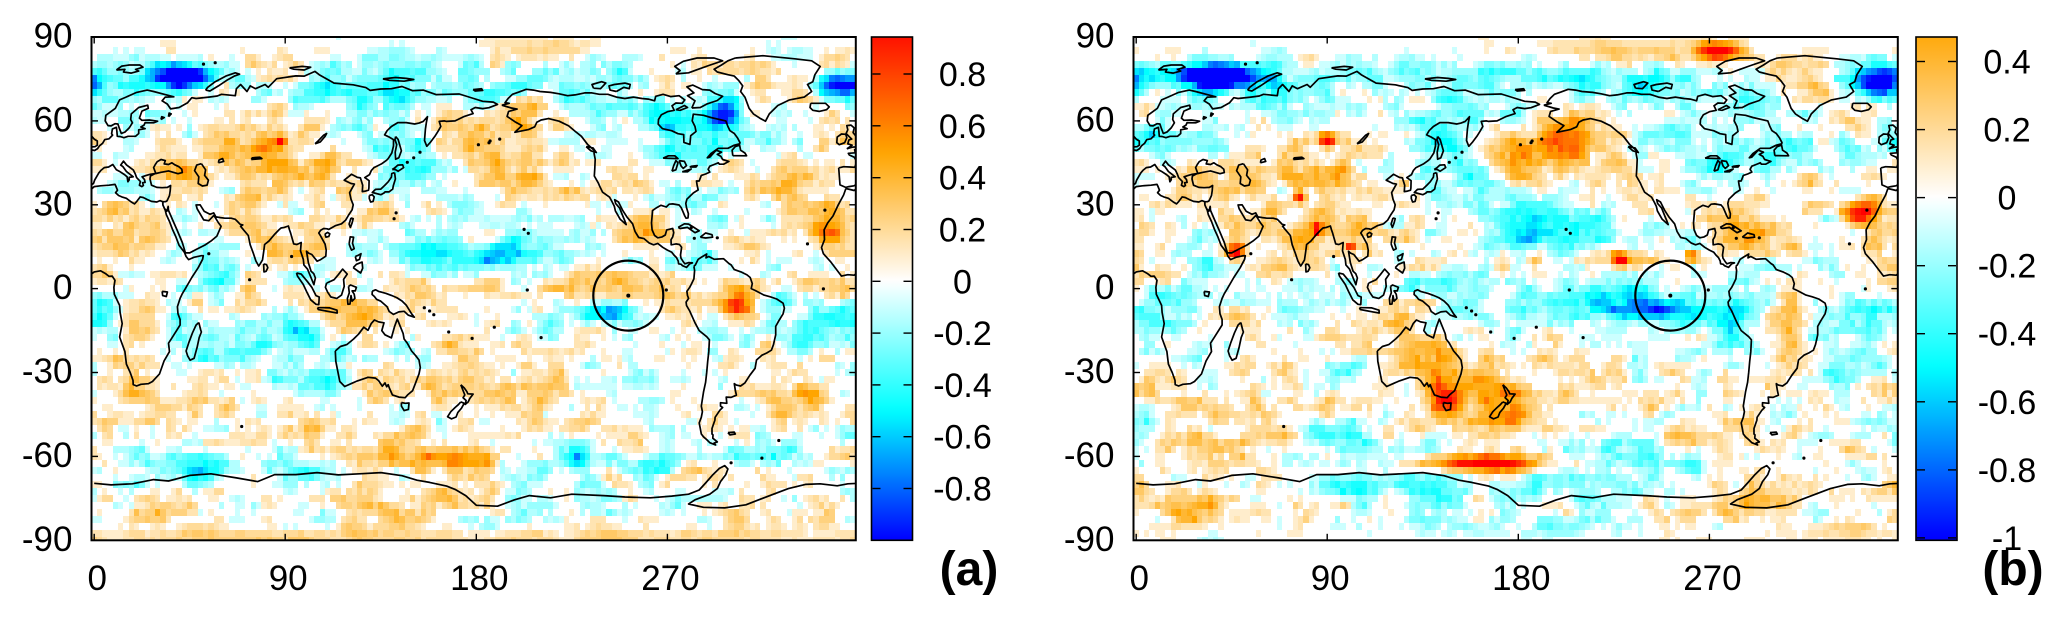 Image resolution: width=2066 pixels, height=627 pixels. What do you see at coordinates (2012, 569) in the screenshot?
I see `svg-text: (b)` at bounding box center [2012, 569].